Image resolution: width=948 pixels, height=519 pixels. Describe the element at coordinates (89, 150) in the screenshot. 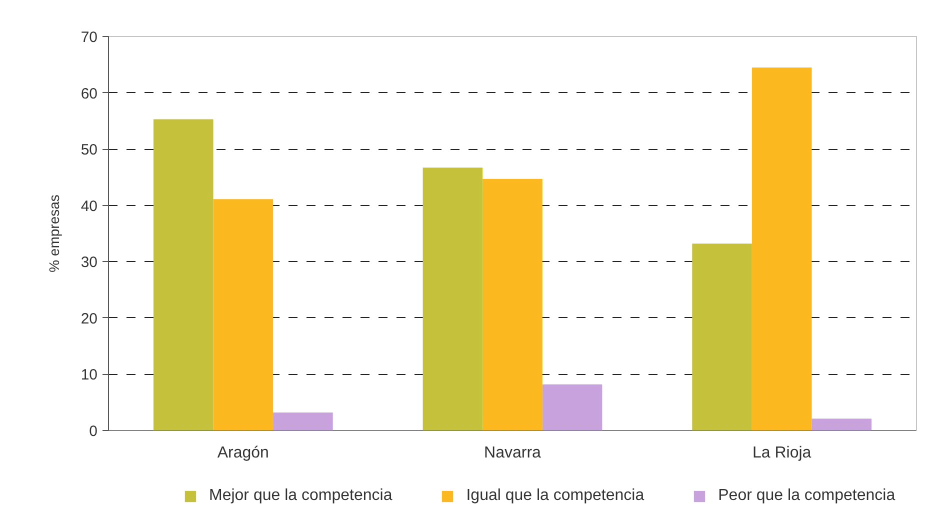

I see `y-tick-label: 50` at that location.